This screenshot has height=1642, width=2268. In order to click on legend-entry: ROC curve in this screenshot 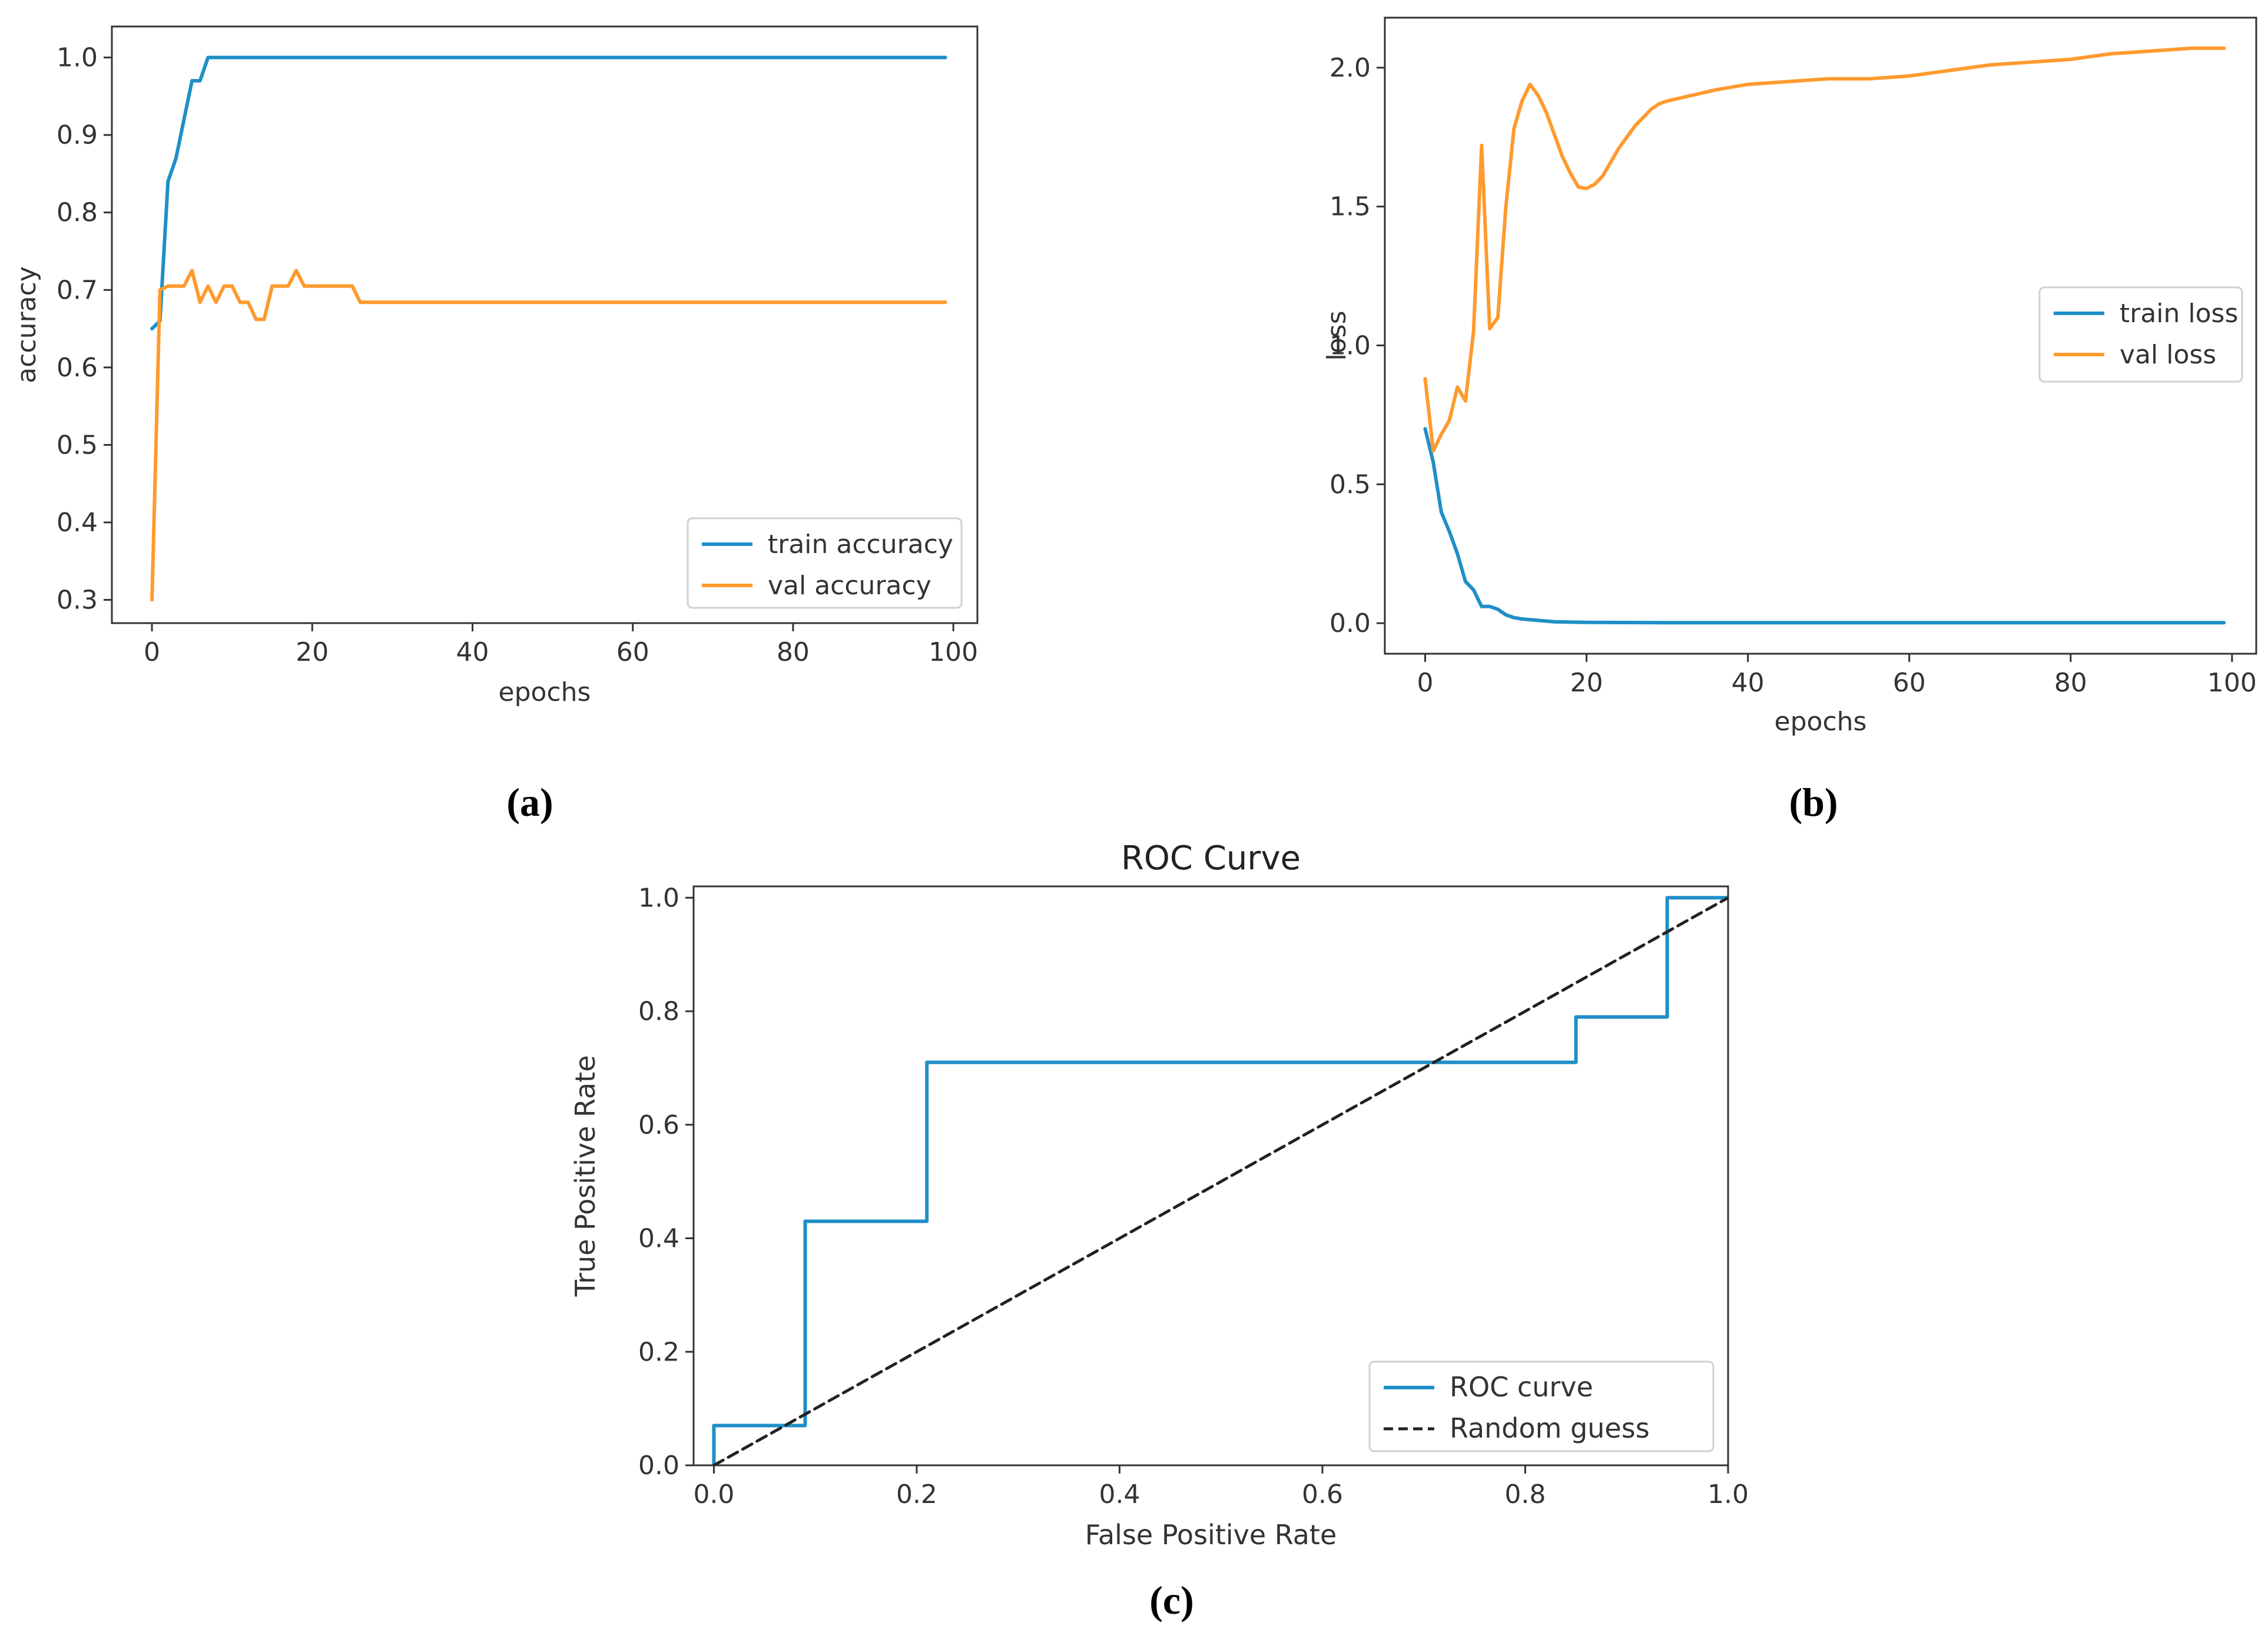, I will do `click(1521, 1387)`.